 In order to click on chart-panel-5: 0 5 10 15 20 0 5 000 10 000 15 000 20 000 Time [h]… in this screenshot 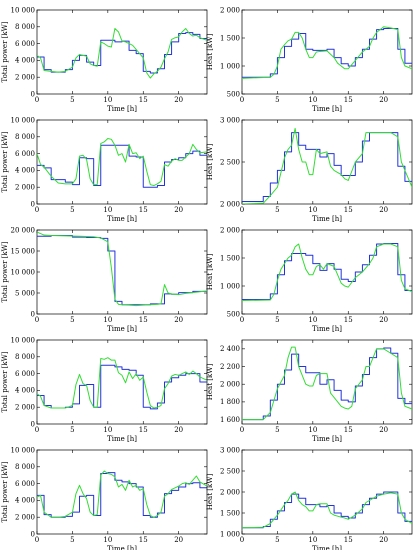, I will do `click(104, 279)`.